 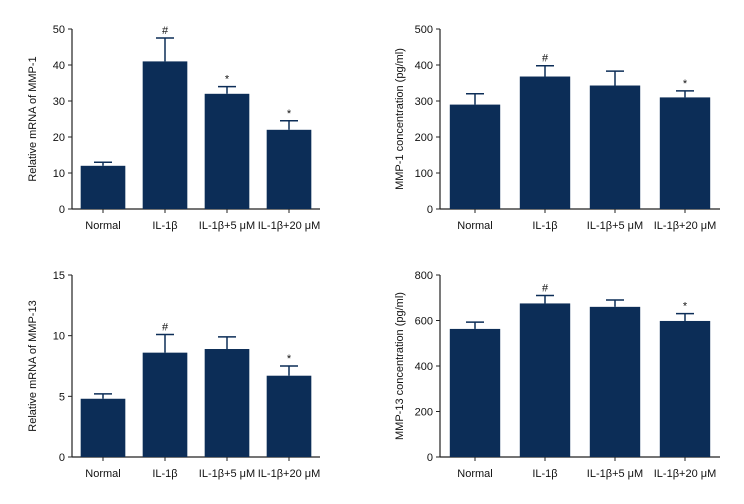 I want to click on y-axis-title: MMP-1 concentration (pg/ml), so click(x=400, y=119).